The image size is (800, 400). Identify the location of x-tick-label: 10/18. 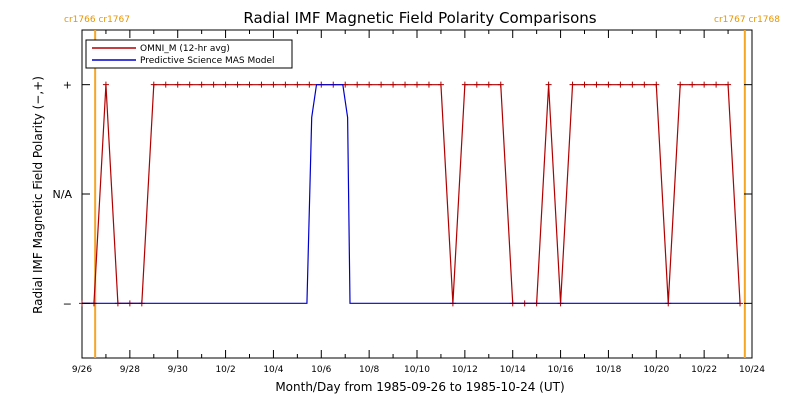
(608, 370).